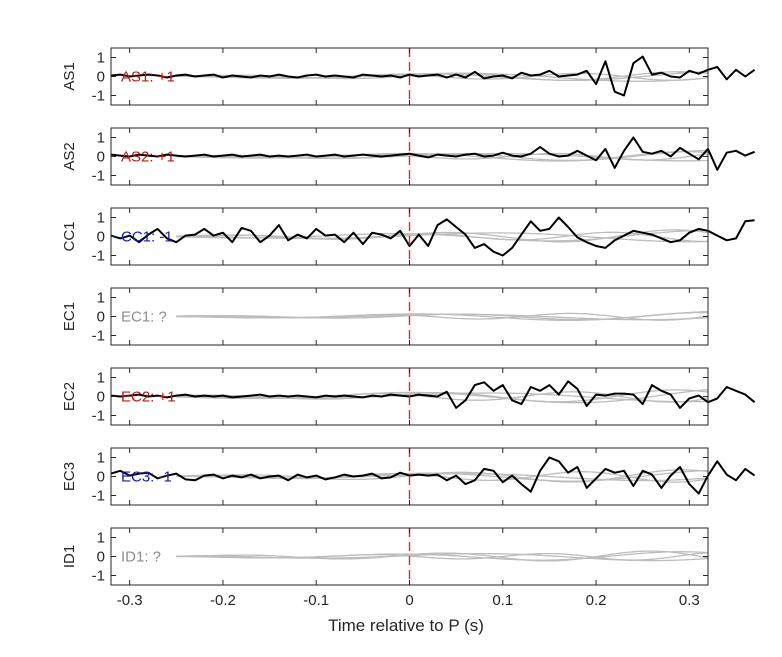 Image resolution: width=782 pixels, height=657 pixels. Describe the element at coordinates (146, 477) in the screenshot. I see `polarity-annotation-ec3: EC3: -1` at that location.